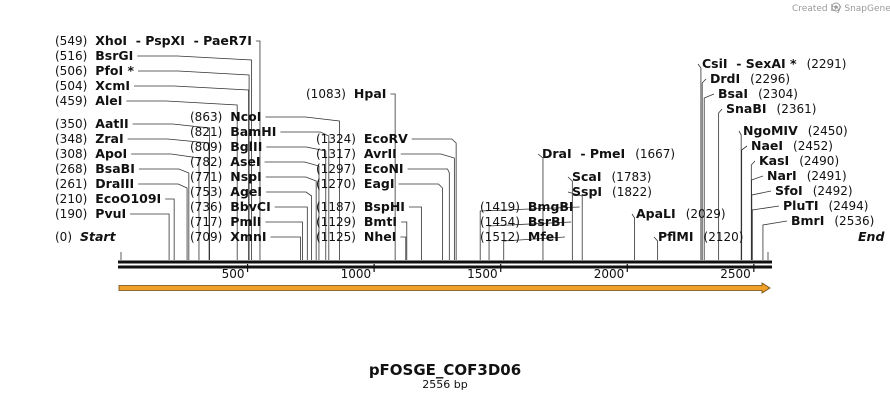  I want to click on site-apoi: (308) ApoI, so click(91, 153).